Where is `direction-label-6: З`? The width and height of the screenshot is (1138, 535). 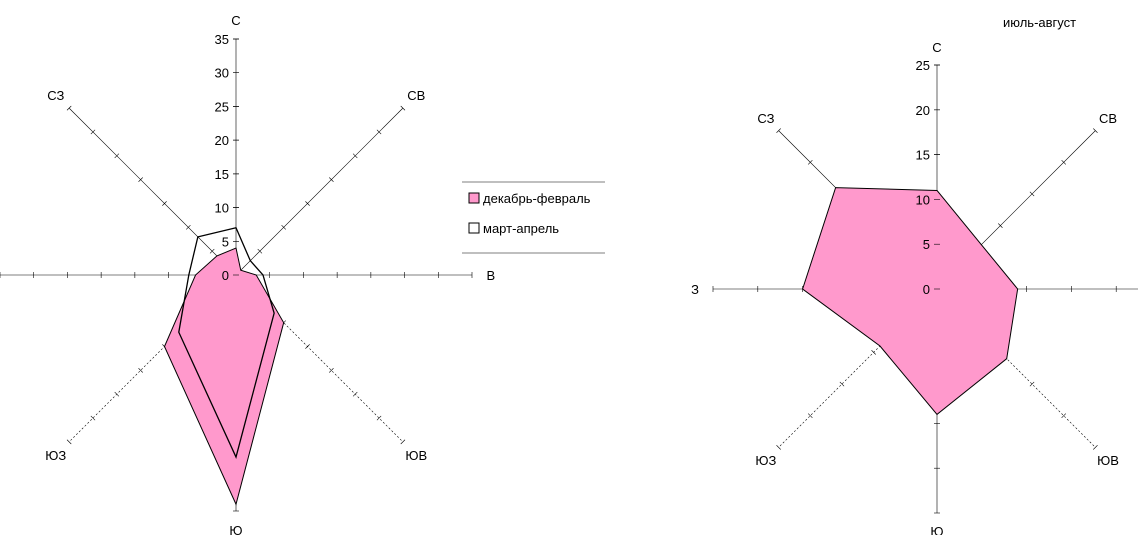 direction-label-6: З is located at coordinates (695, 289).